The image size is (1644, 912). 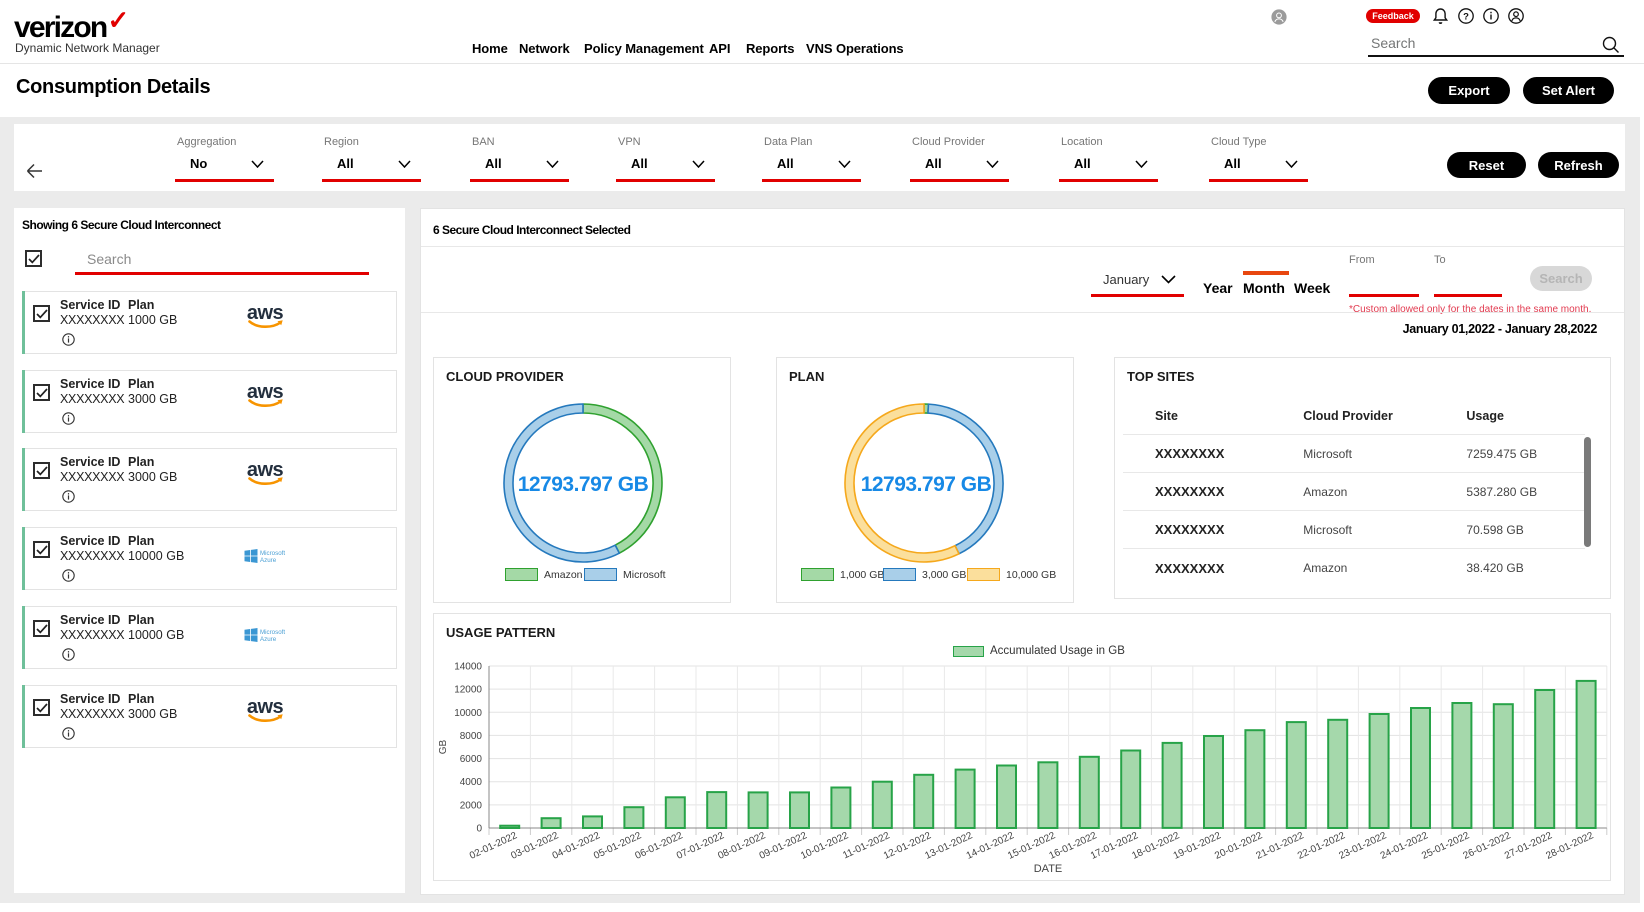 I want to click on svg-text: 8000, so click(x=471, y=736).